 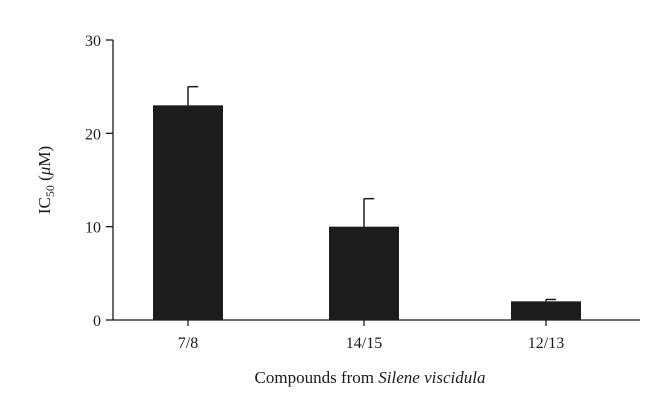 What do you see at coordinates (93, 41) in the screenshot?
I see `y-tick-label: 30` at bounding box center [93, 41].